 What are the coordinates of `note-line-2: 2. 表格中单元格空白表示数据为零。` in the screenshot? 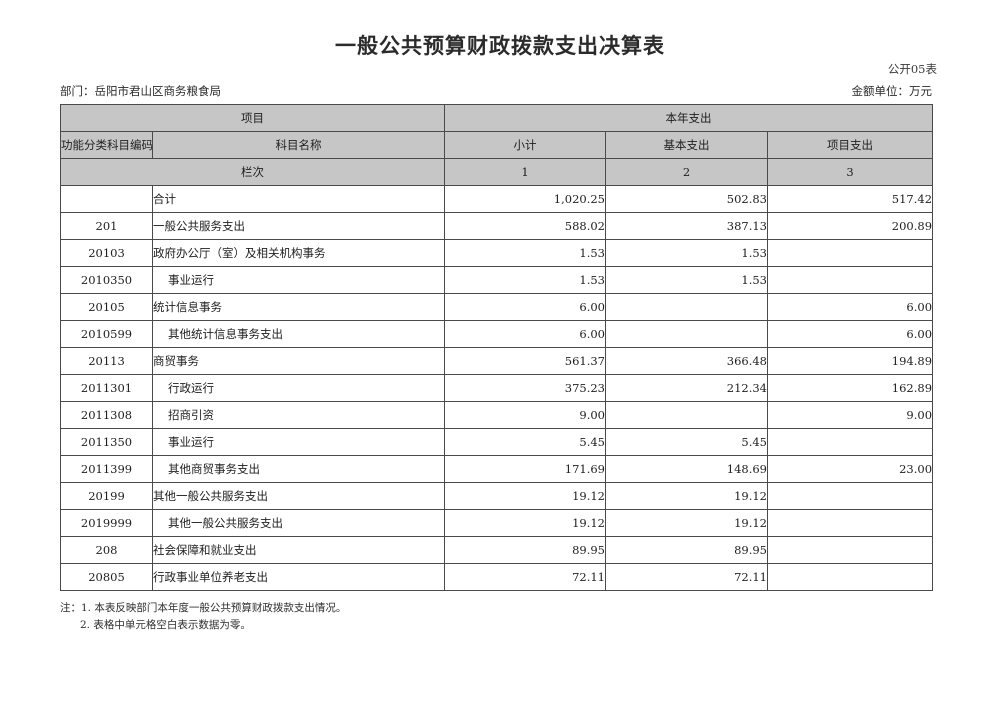 It's located at (165, 625).